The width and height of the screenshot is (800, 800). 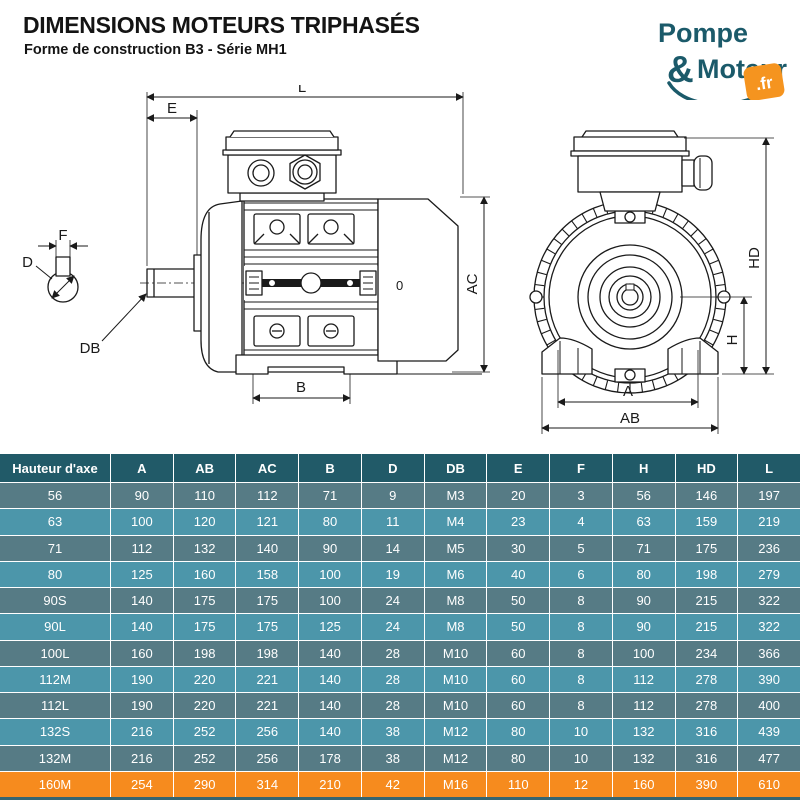 What do you see at coordinates (706, 653) in the screenshot?
I see `table-cell: 234` at bounding box center [706, 653].